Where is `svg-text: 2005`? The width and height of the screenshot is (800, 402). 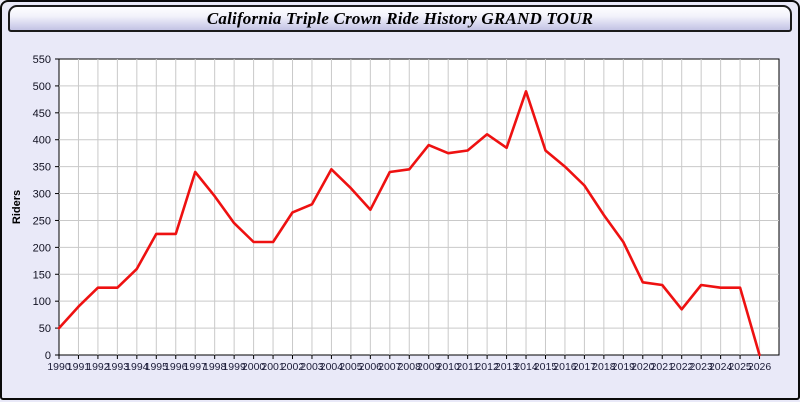
svg-text: 2005 is located at coordinates (351, 367).